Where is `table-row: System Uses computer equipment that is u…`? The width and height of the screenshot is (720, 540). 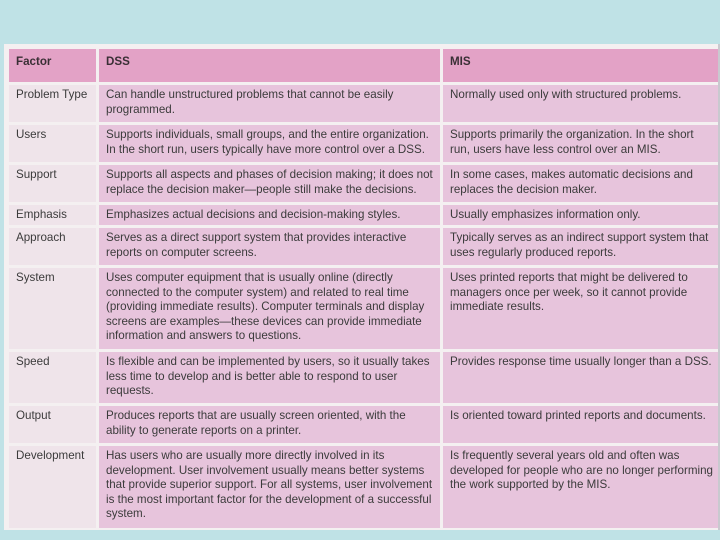
table-row: System Uses computer equipment that is u… is located at coordinates (364, 308).